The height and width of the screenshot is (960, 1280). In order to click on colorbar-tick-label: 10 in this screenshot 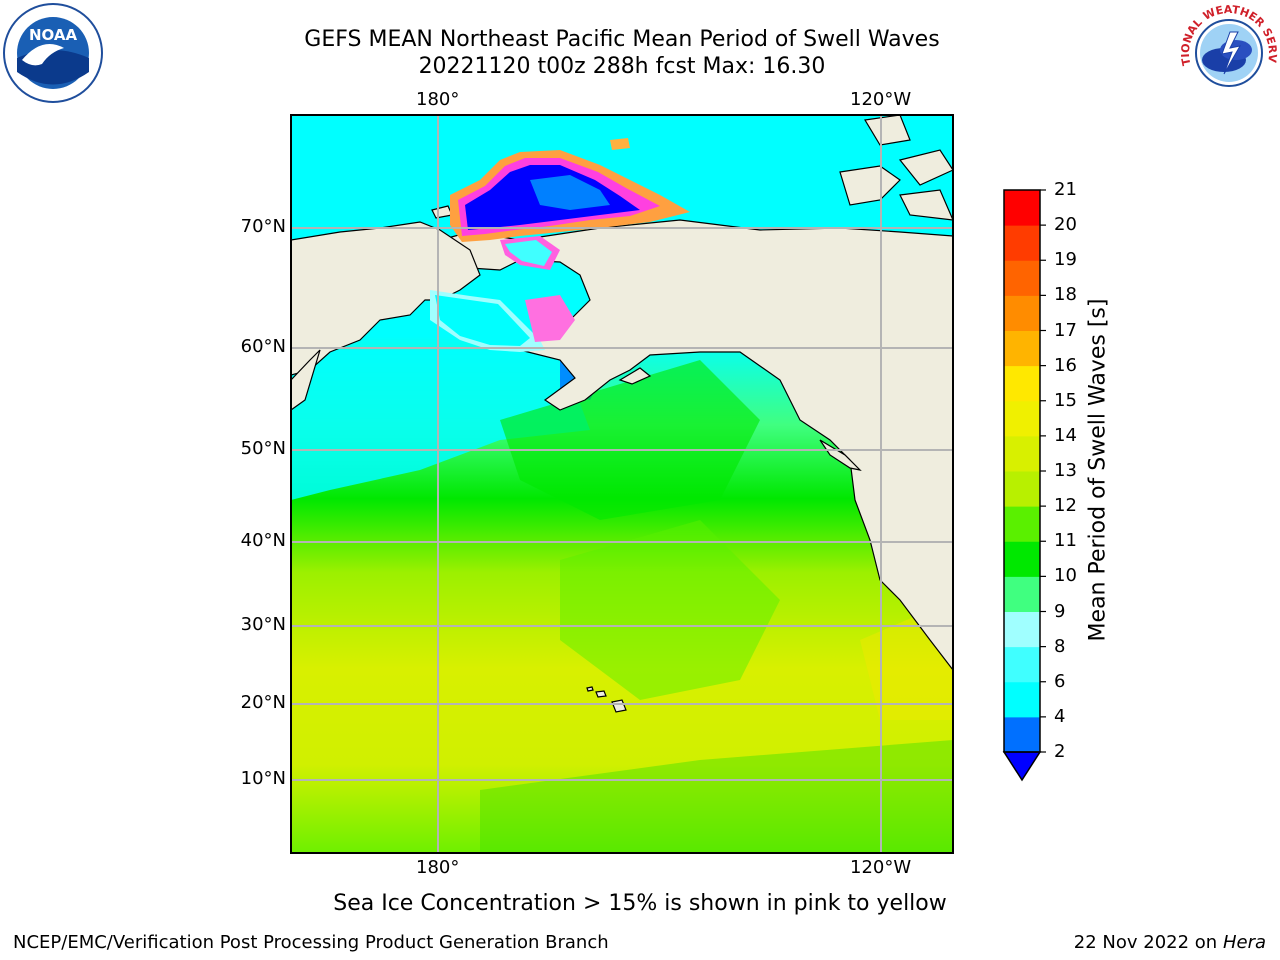, I will do `click(1065, 576)`.